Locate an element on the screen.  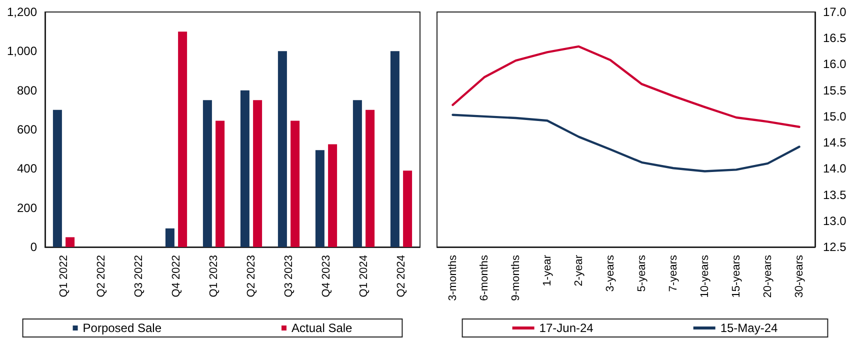
x-tick-label: Q2 2022 is located at coordinates (101, 276).